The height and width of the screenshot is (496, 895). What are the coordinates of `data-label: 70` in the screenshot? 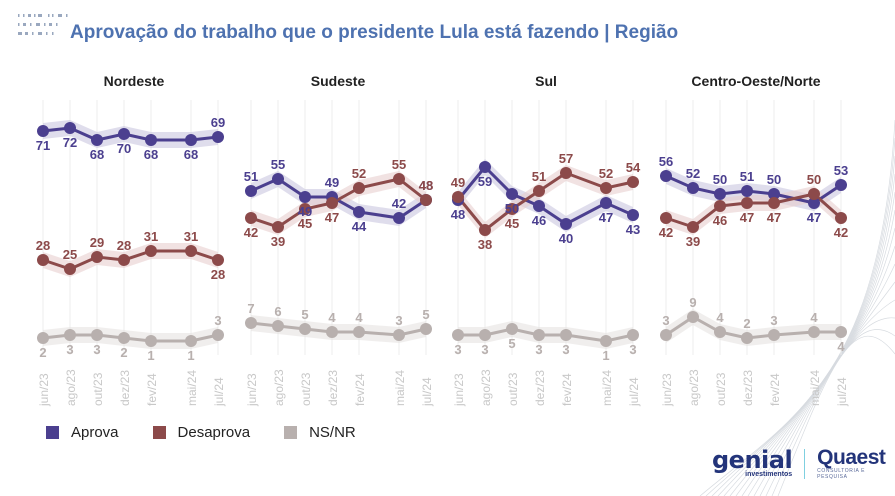 It's located at (124, 148).